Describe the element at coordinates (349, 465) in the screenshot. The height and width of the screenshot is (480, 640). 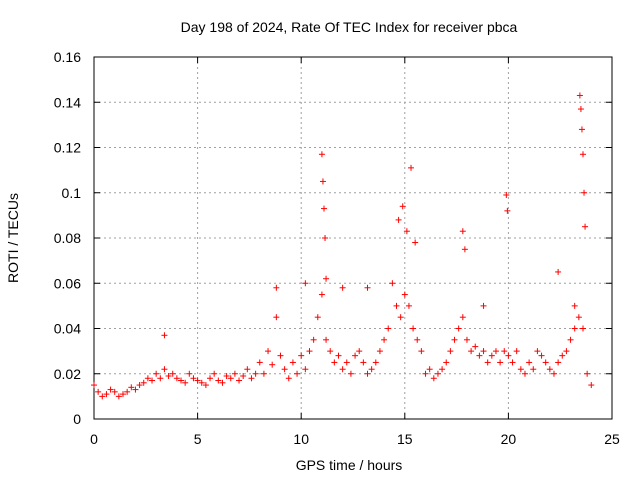
I see `x-axis-label: GPS time / hours` at that location.